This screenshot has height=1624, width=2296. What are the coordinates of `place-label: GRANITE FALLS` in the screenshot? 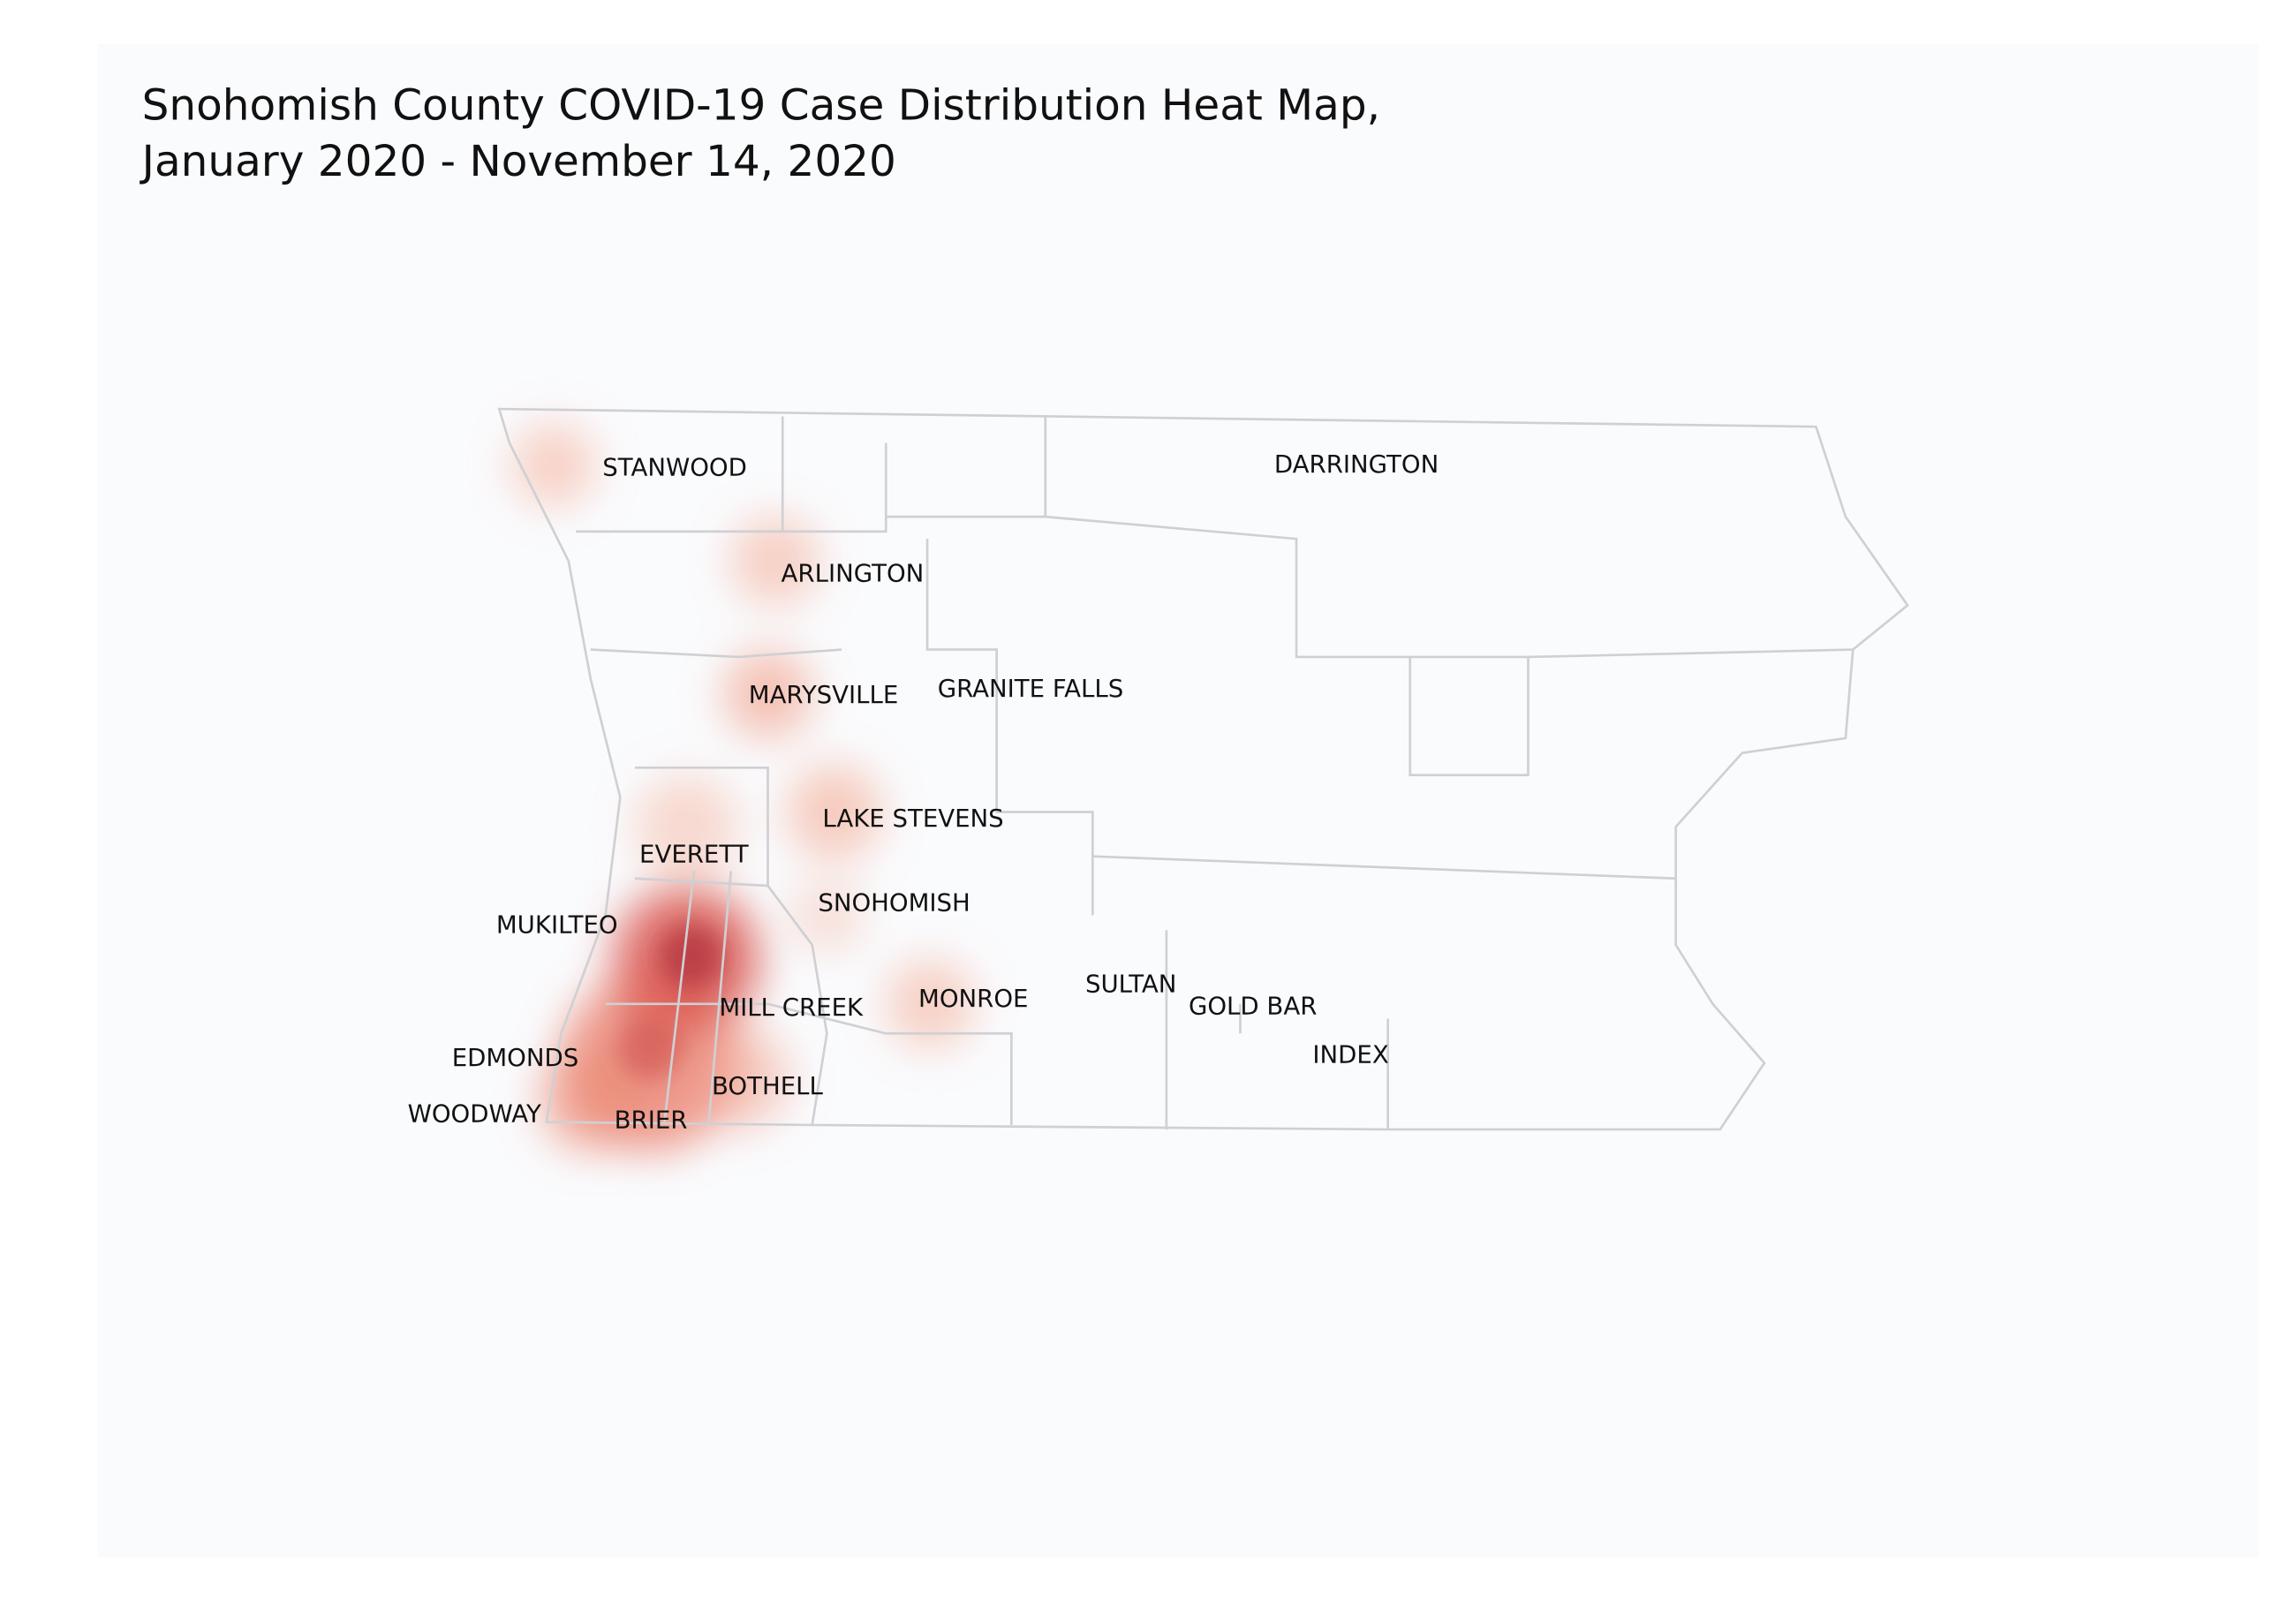 It's located at (1031, 688).